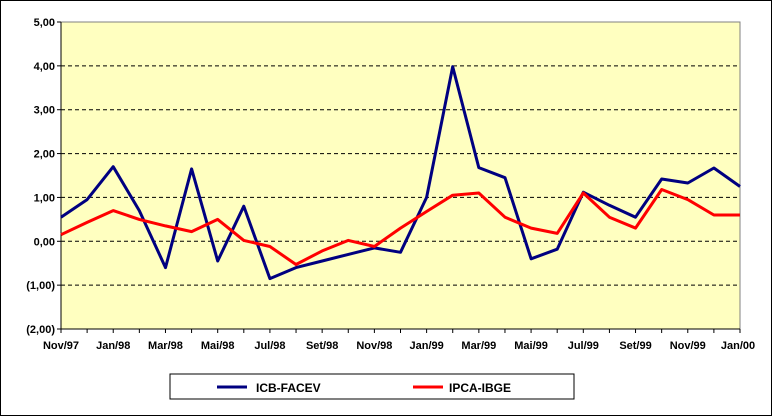 The height and width of the screenshot is (416, 772). I want to click on x-tick-label: Mar/98, so click(165, 346).